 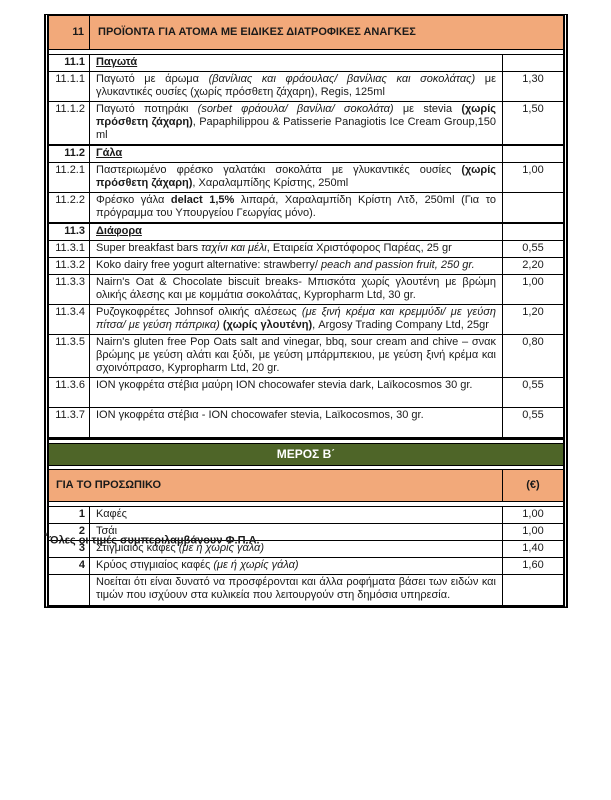 I want to click on part-b-title: ΓΙΑ ΤΟ ΠΡΟΣΩΠΙΚΟ, so click(x=276, y=485).